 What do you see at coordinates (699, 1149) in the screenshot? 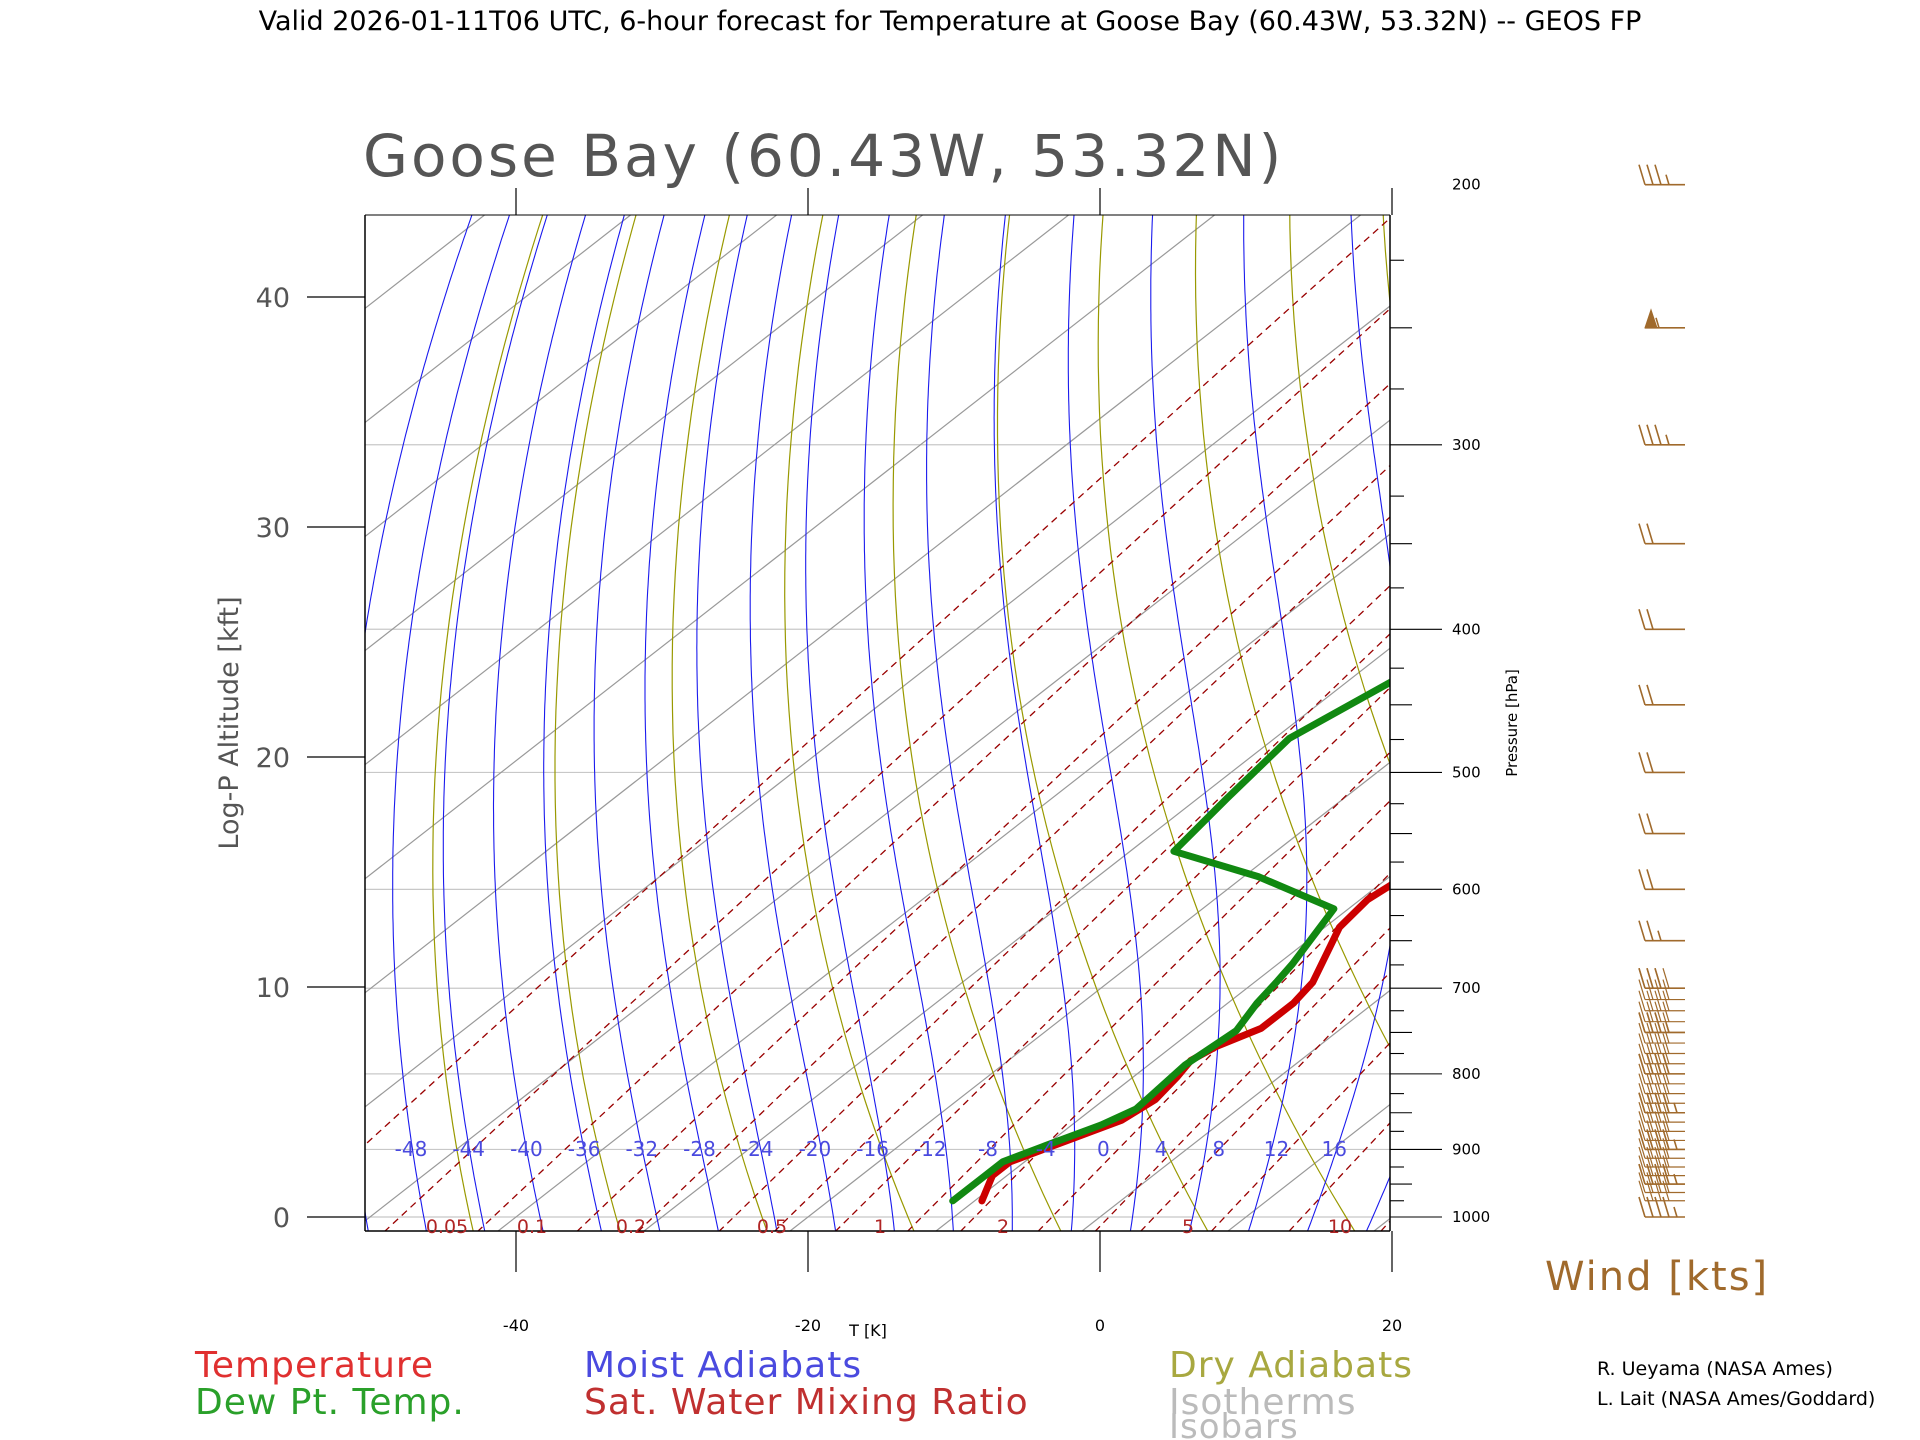
I see `moist-adiabat-label: -28` at bounding box center [699, 1149].